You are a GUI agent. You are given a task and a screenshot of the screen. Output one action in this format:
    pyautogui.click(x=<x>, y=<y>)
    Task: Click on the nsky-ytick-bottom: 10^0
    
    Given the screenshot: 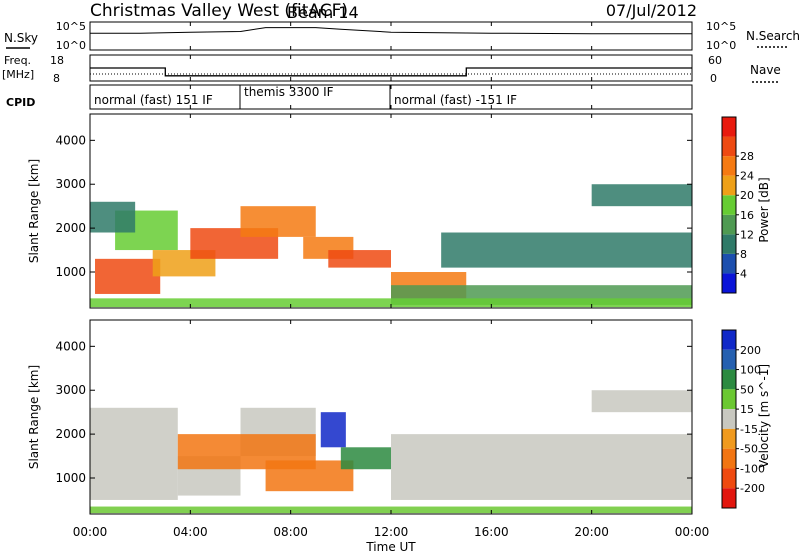 What is the action you would take?
    pyautogui.click(x=71, y=45)
    